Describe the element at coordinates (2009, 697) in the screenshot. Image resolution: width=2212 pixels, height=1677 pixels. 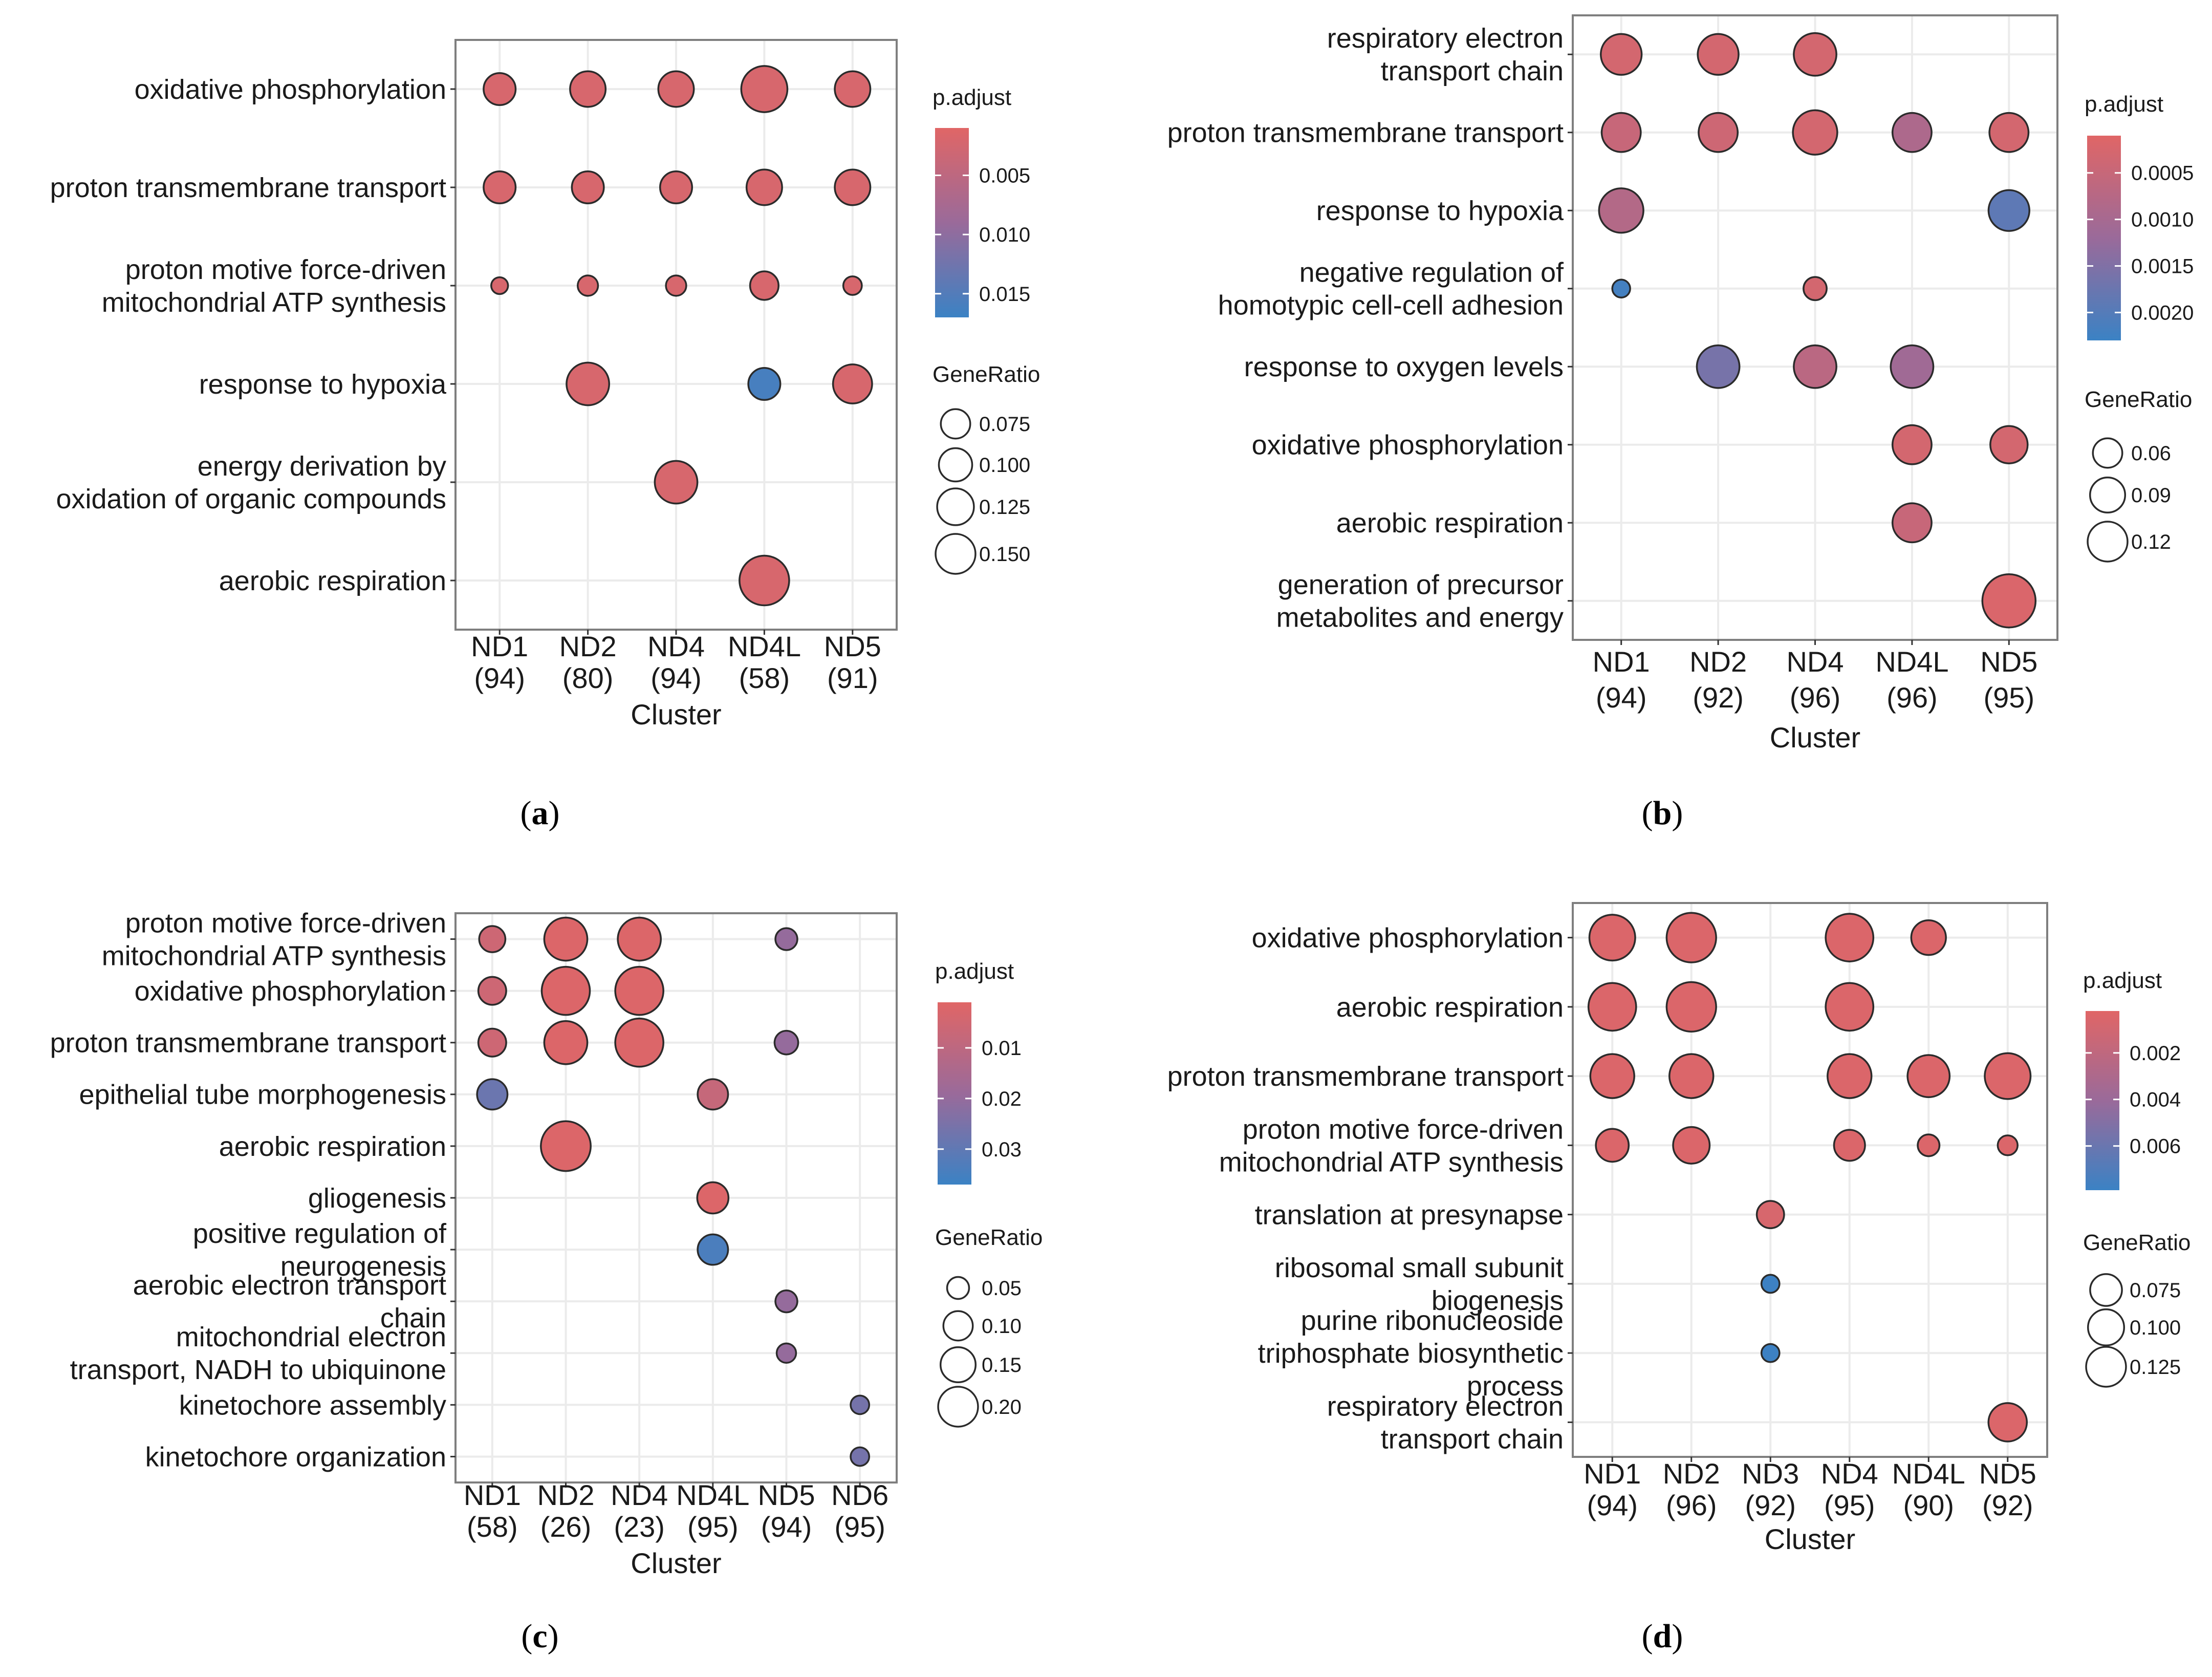
I see `x-tick-count: (95)` at that location.